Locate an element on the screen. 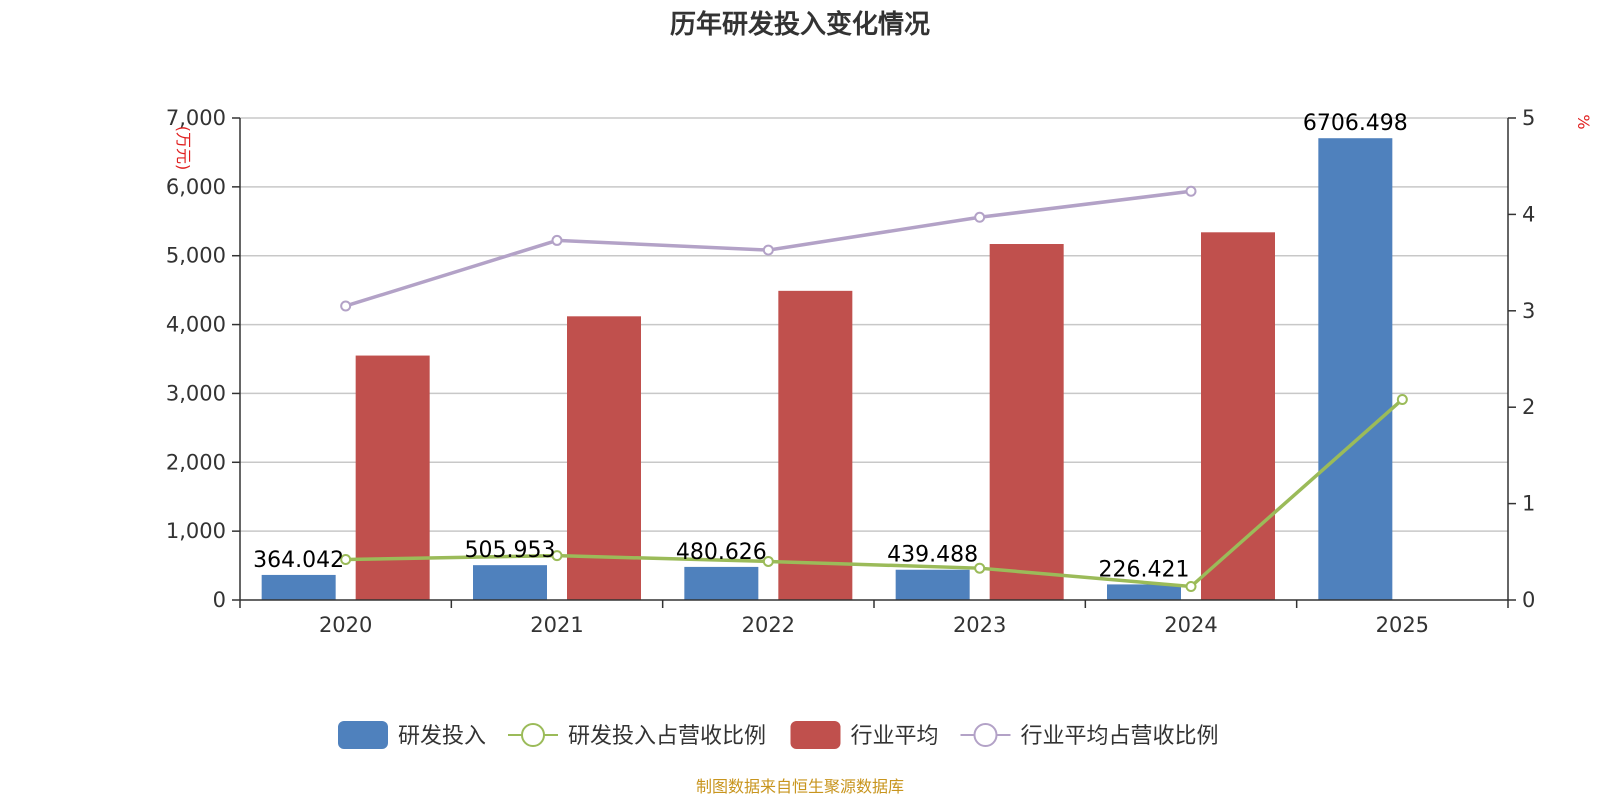 The width and height of the screenshot is (1600, 800). bar-value-label: 364.042 is located at coordinates (298, 560).